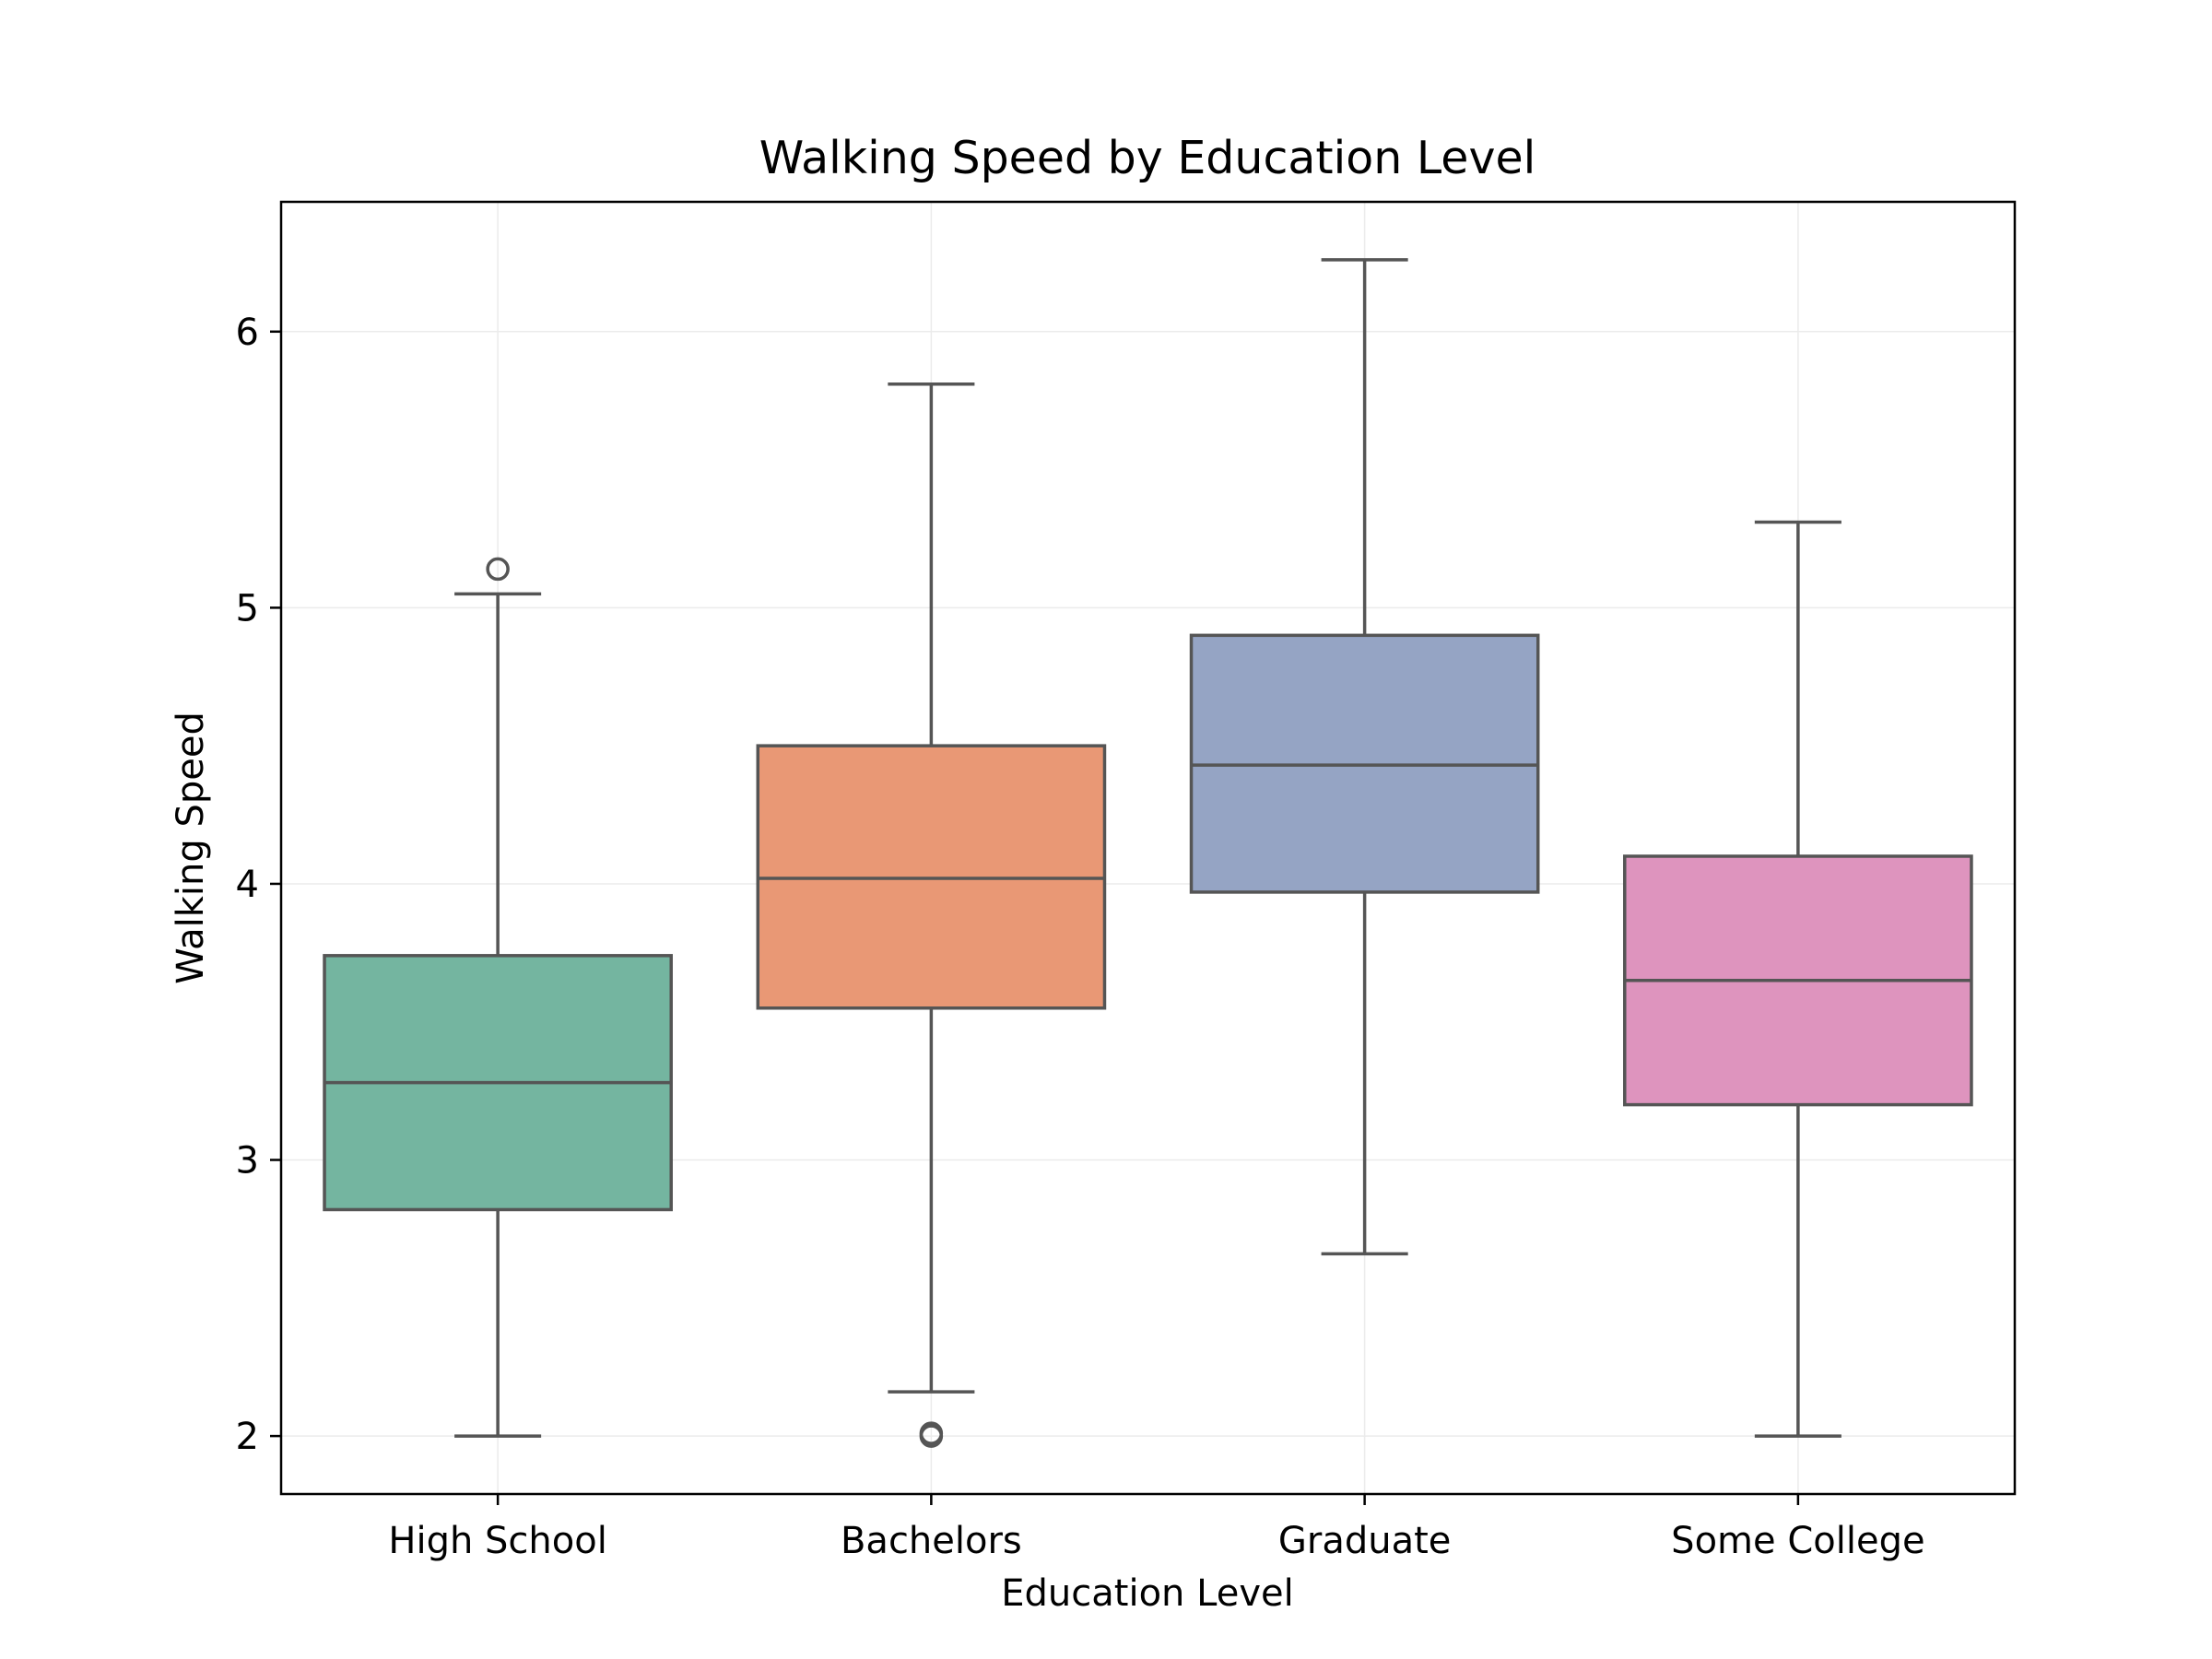  I want to click on y-tick-label: 5, so click(247, 608).